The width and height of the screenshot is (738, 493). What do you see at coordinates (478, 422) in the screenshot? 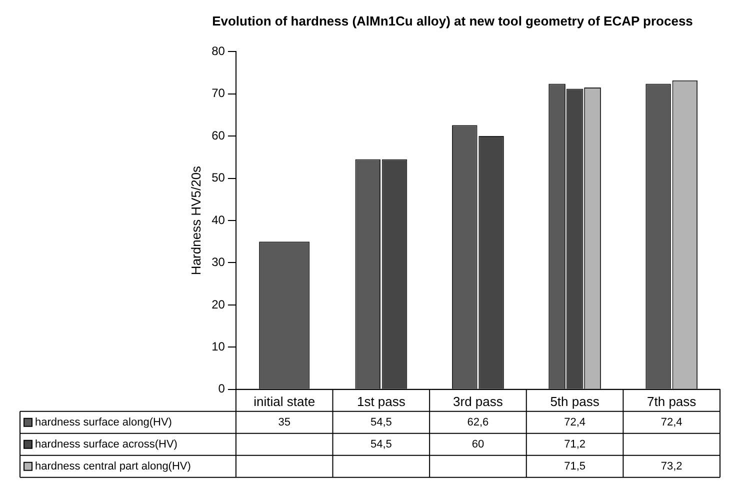
I see `data-label: 62,6` at bounding box center [478, 422].